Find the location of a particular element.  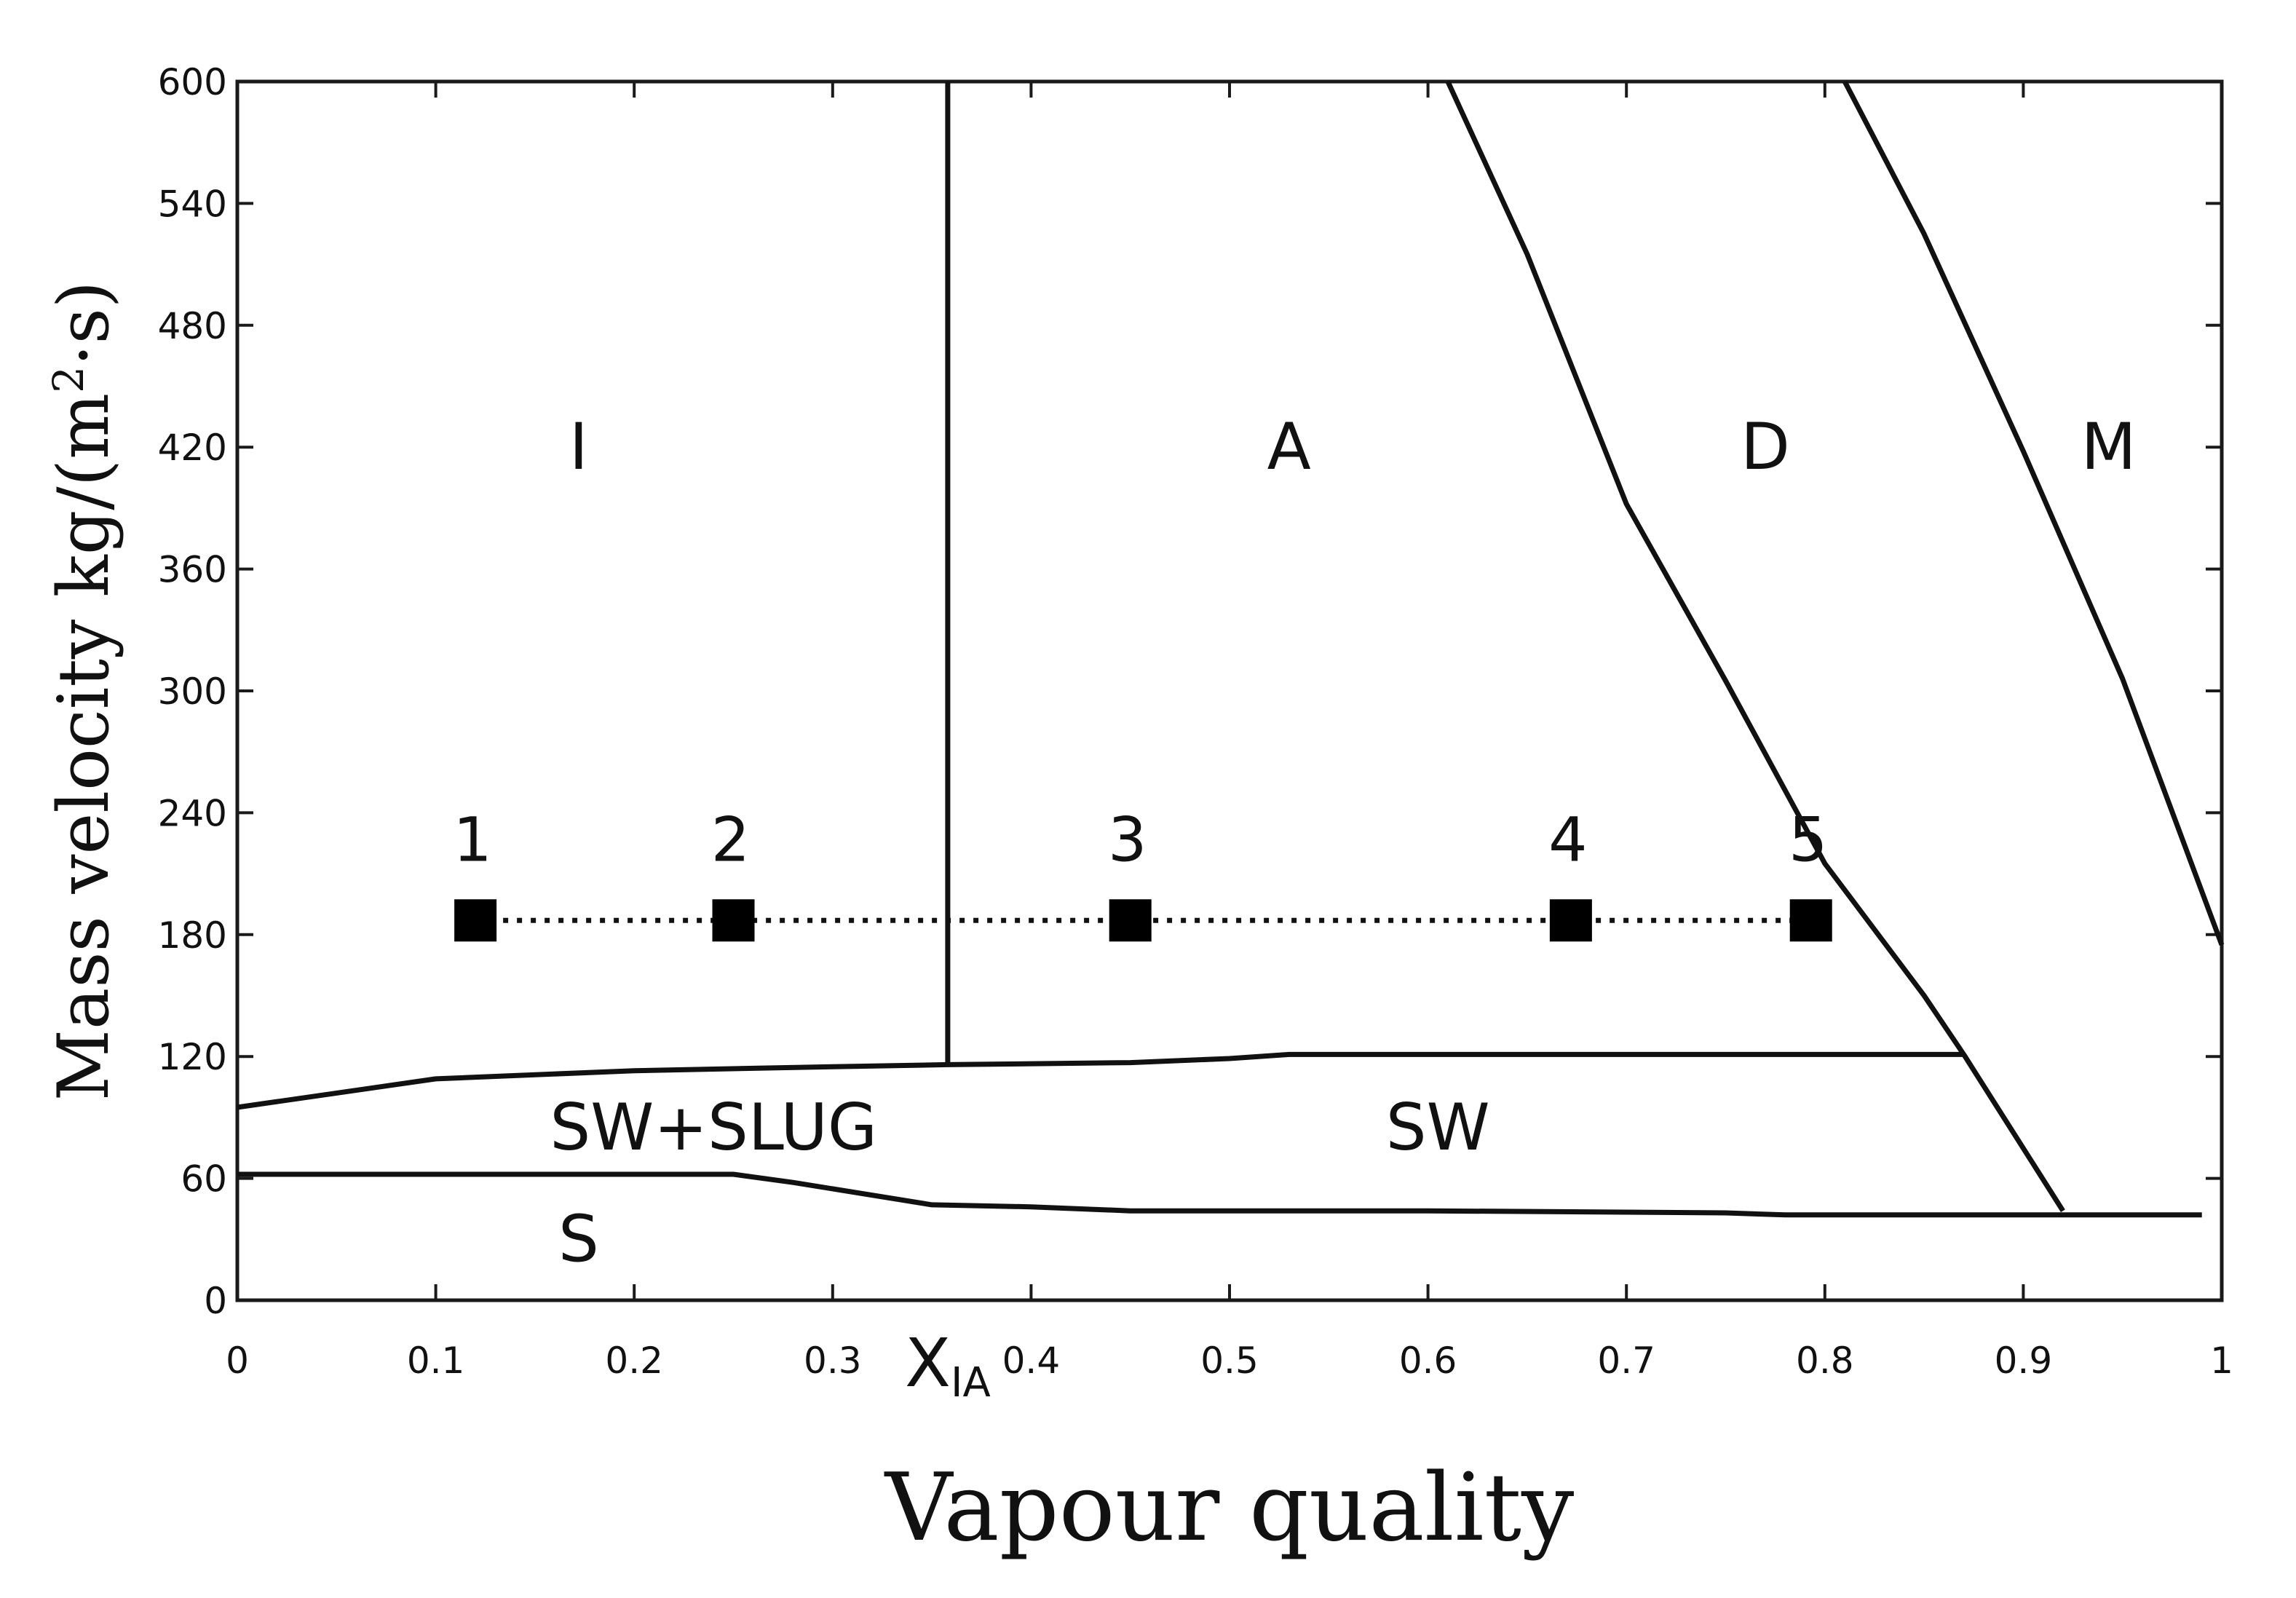

y-tick-label: 420 is located at coordinates (193, 448).